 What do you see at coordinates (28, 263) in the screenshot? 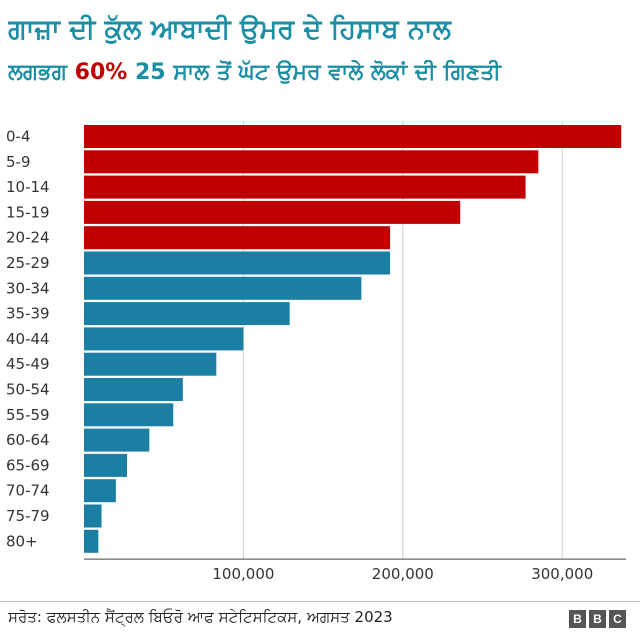
I see `y-tick-label: 25-29` at bounding box center [28, 263].